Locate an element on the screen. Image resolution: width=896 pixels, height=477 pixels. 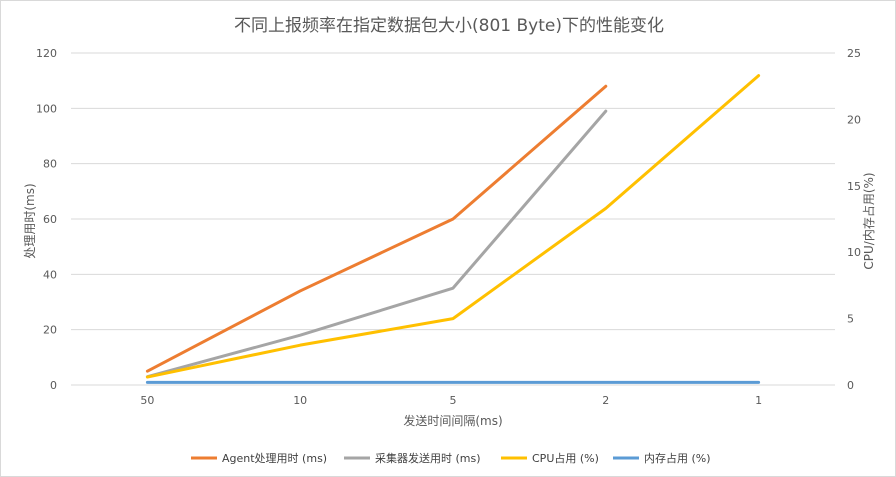
legend-label-2: CPU占用 (%) is located at coordinates (565, 458).